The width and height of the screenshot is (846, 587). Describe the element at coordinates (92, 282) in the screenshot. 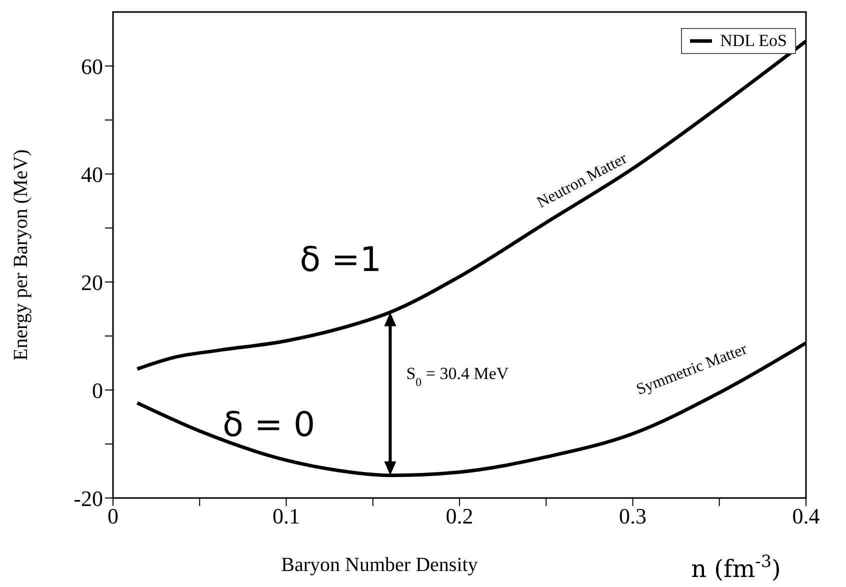

I see `y-tick-label: 20` at that location.